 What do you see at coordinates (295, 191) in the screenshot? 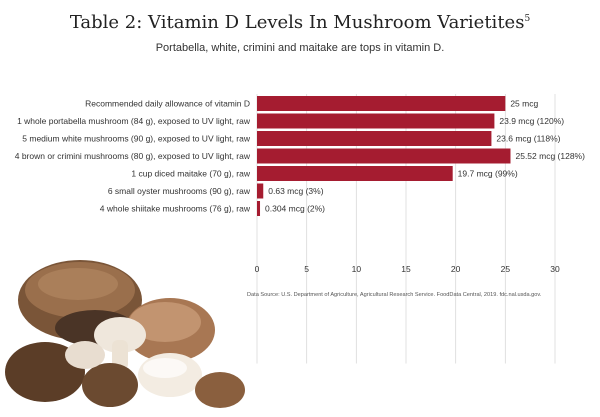
I see `data-label: 0.63 mcg (3%)` at bounding box center [295, 191].